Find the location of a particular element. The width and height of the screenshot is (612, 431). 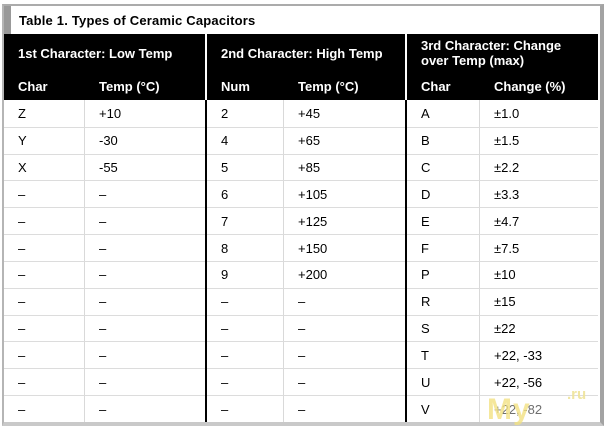

cell-high-temp: +85 is located at coordinates (344, 167).